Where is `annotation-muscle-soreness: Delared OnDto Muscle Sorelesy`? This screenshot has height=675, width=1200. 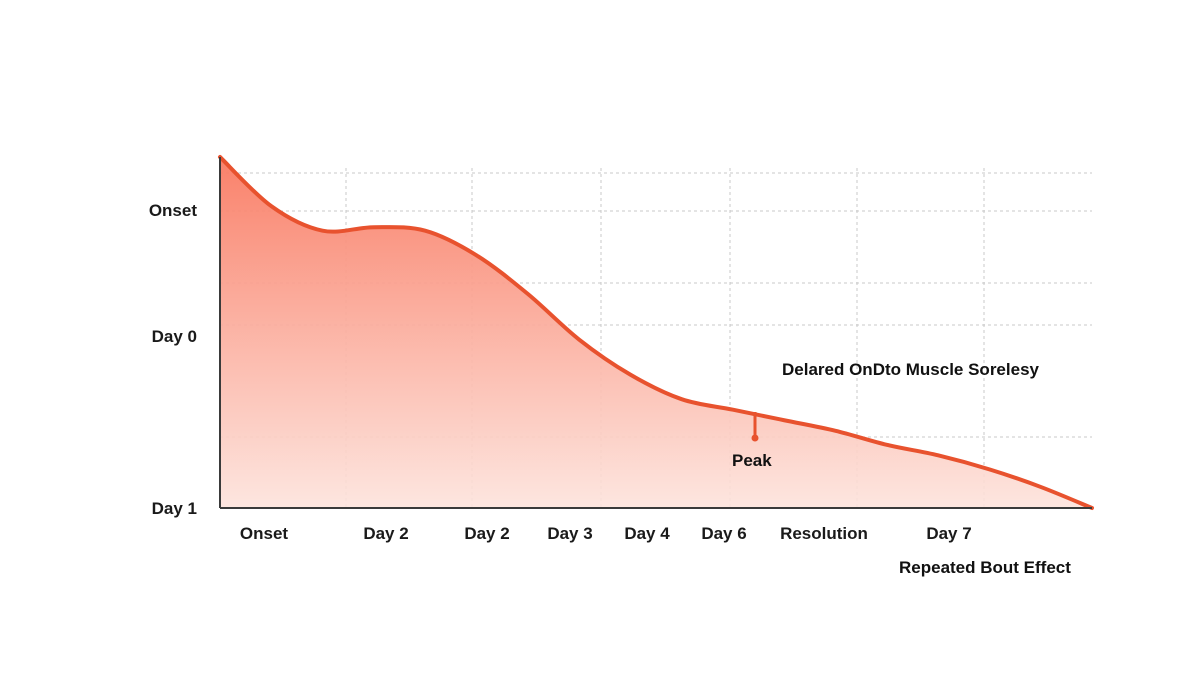 annotation-muscle-soreness: Delared OnDto Muscle Sorelesy is located at coordinates (911, 369).